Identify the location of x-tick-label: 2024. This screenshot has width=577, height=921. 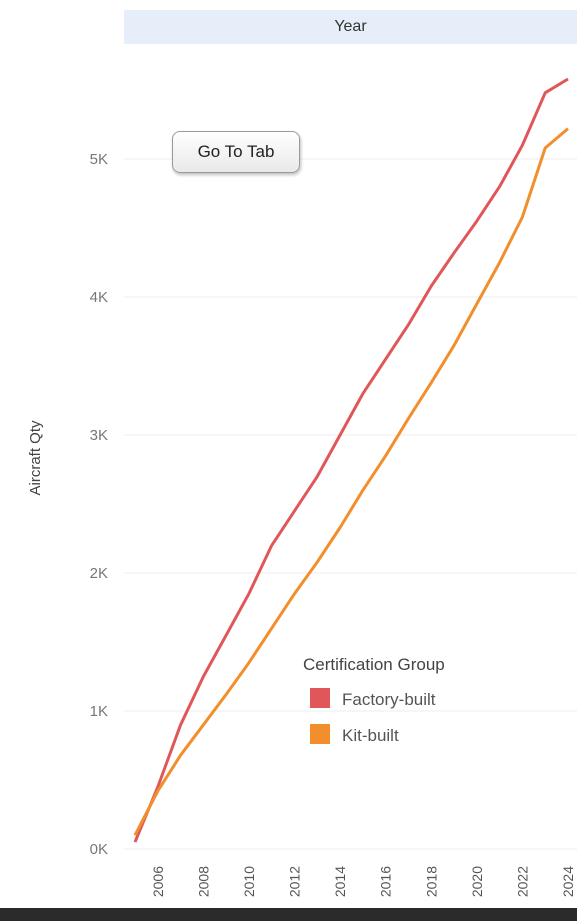
(568, 881).